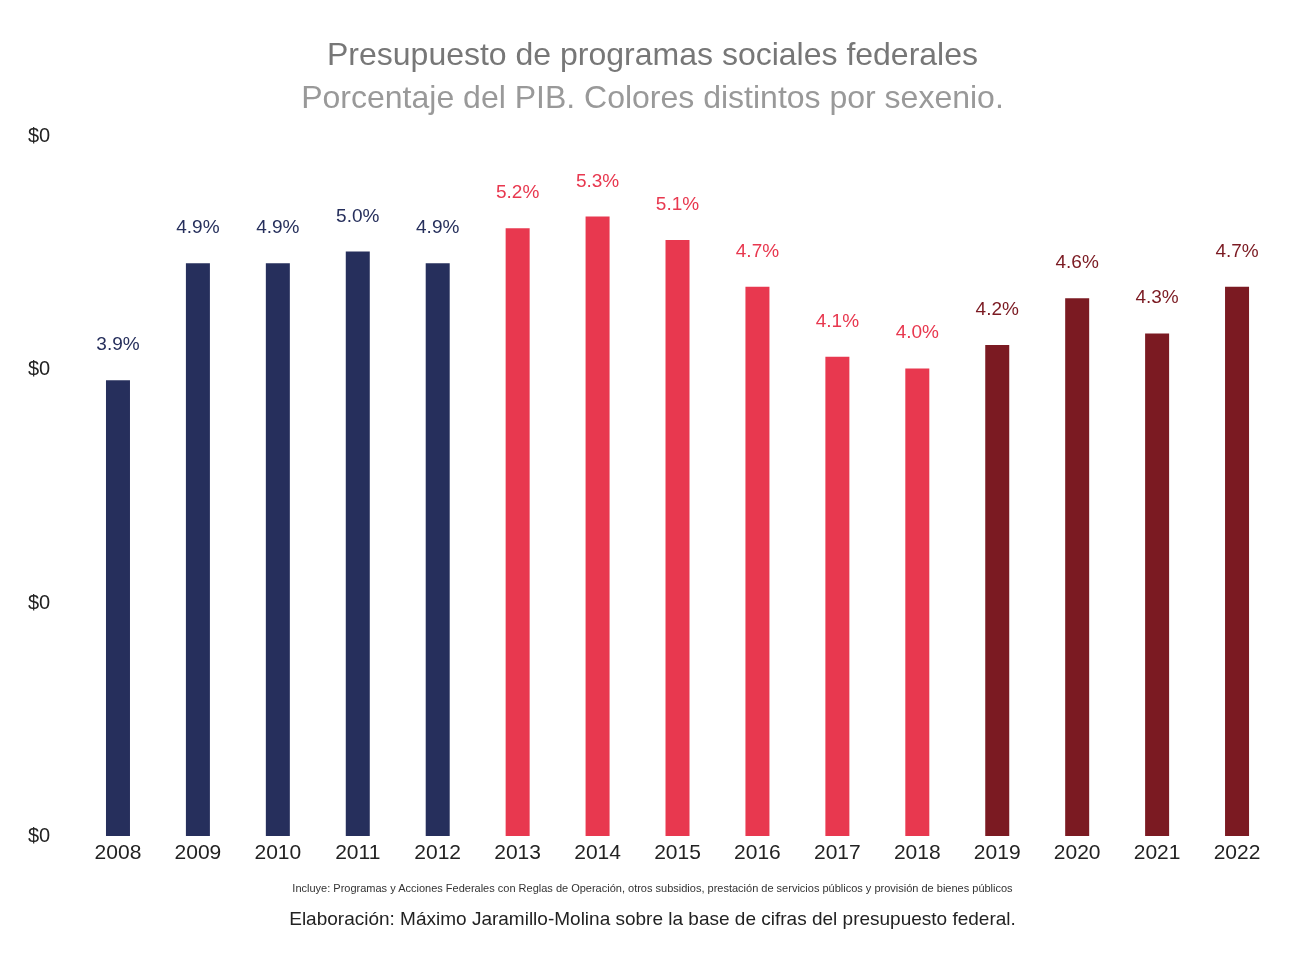 The width and height of the screenshot is (1305, 974). Describe the element at coordinates (118, 851) in the screenshot. I see `x-tick-label: 2008` at that location.